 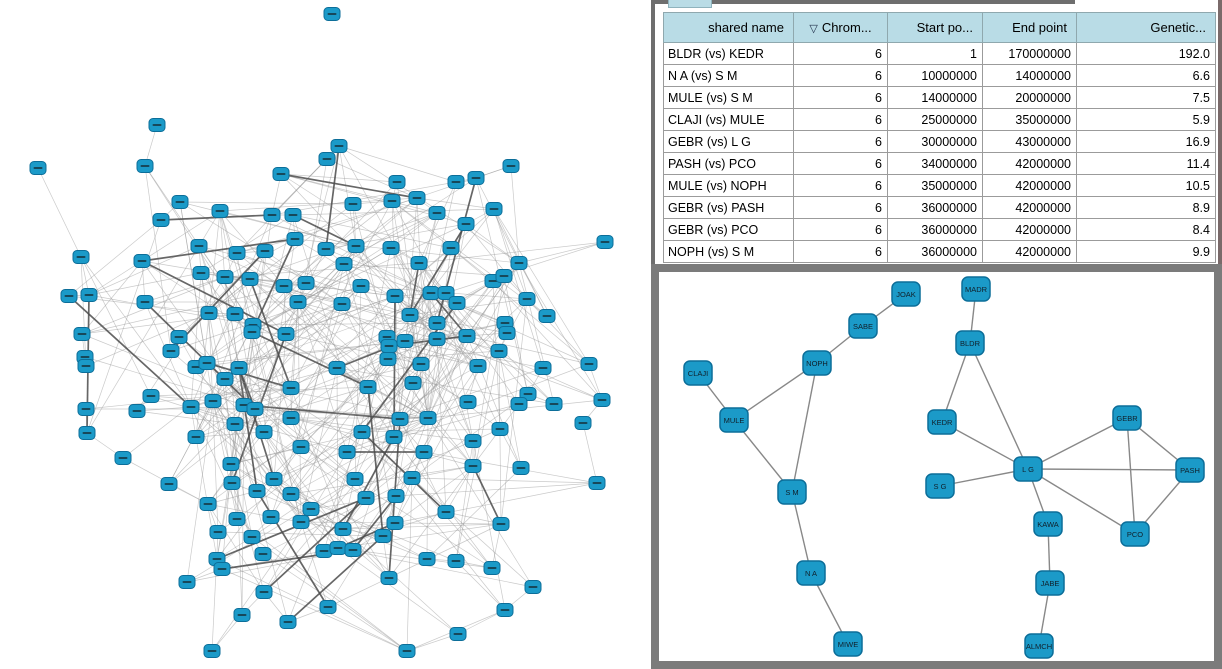 I want to click on network-node: MULE, so click(x=734, y=420).